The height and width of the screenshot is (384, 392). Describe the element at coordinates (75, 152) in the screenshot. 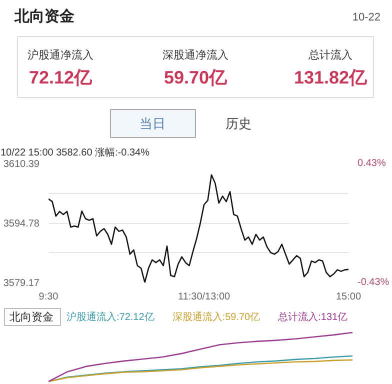

I see `chart-title: 10/22 15:00 3582.60 涨幅:-0.34%` at that location.